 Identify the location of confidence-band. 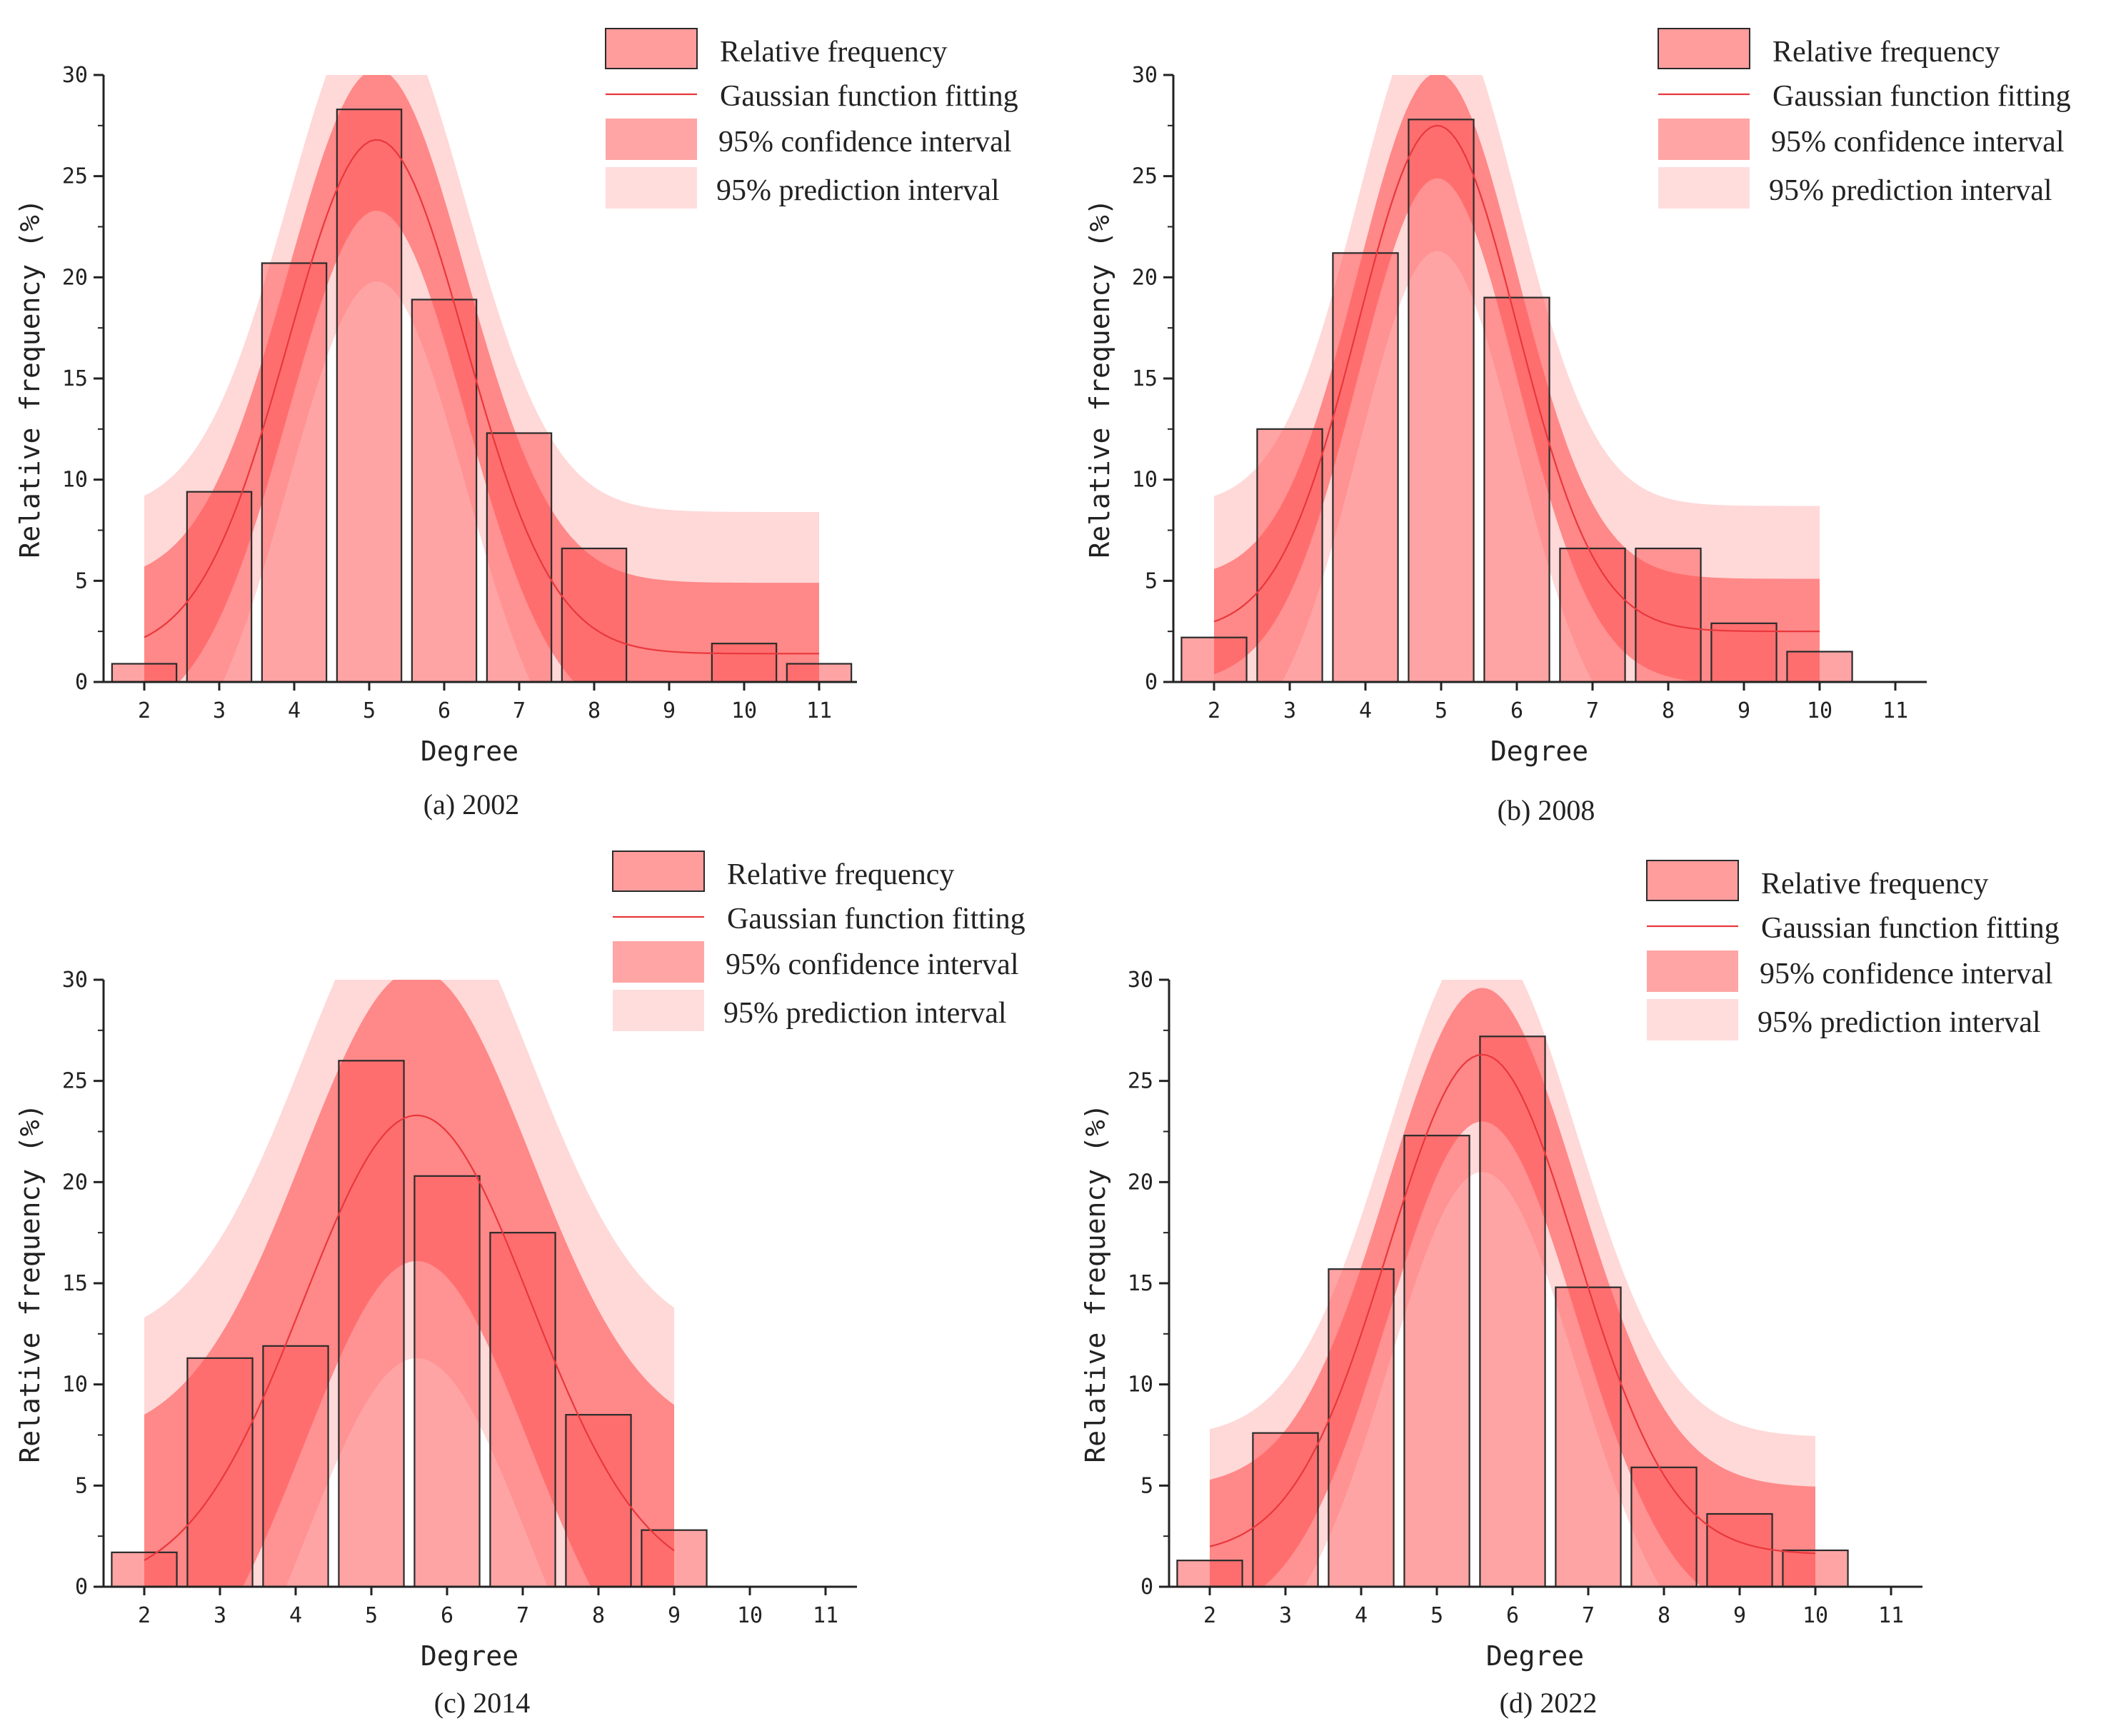
(481, 378).